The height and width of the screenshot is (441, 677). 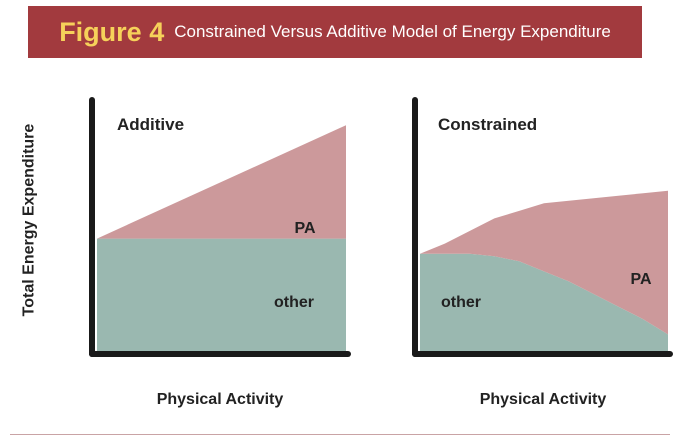 I want to click on series-label-other-2: other, so click(x=461, y=302).